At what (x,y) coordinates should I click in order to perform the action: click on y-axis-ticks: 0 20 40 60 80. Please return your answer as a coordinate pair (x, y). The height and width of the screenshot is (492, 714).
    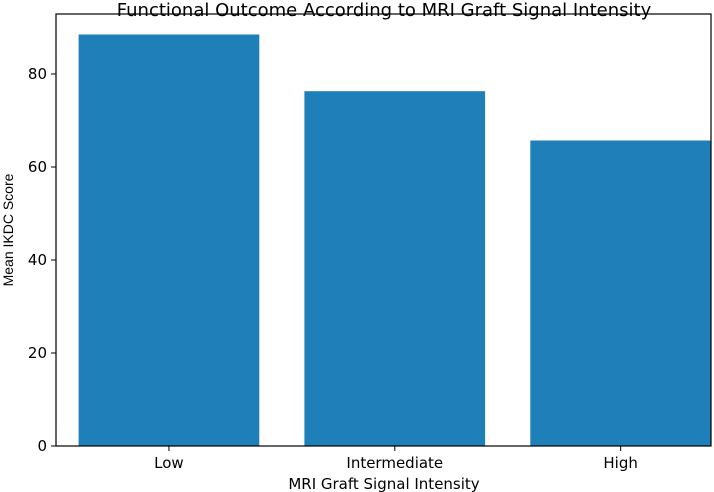
    Looking at the image, I should click on (42, 260).